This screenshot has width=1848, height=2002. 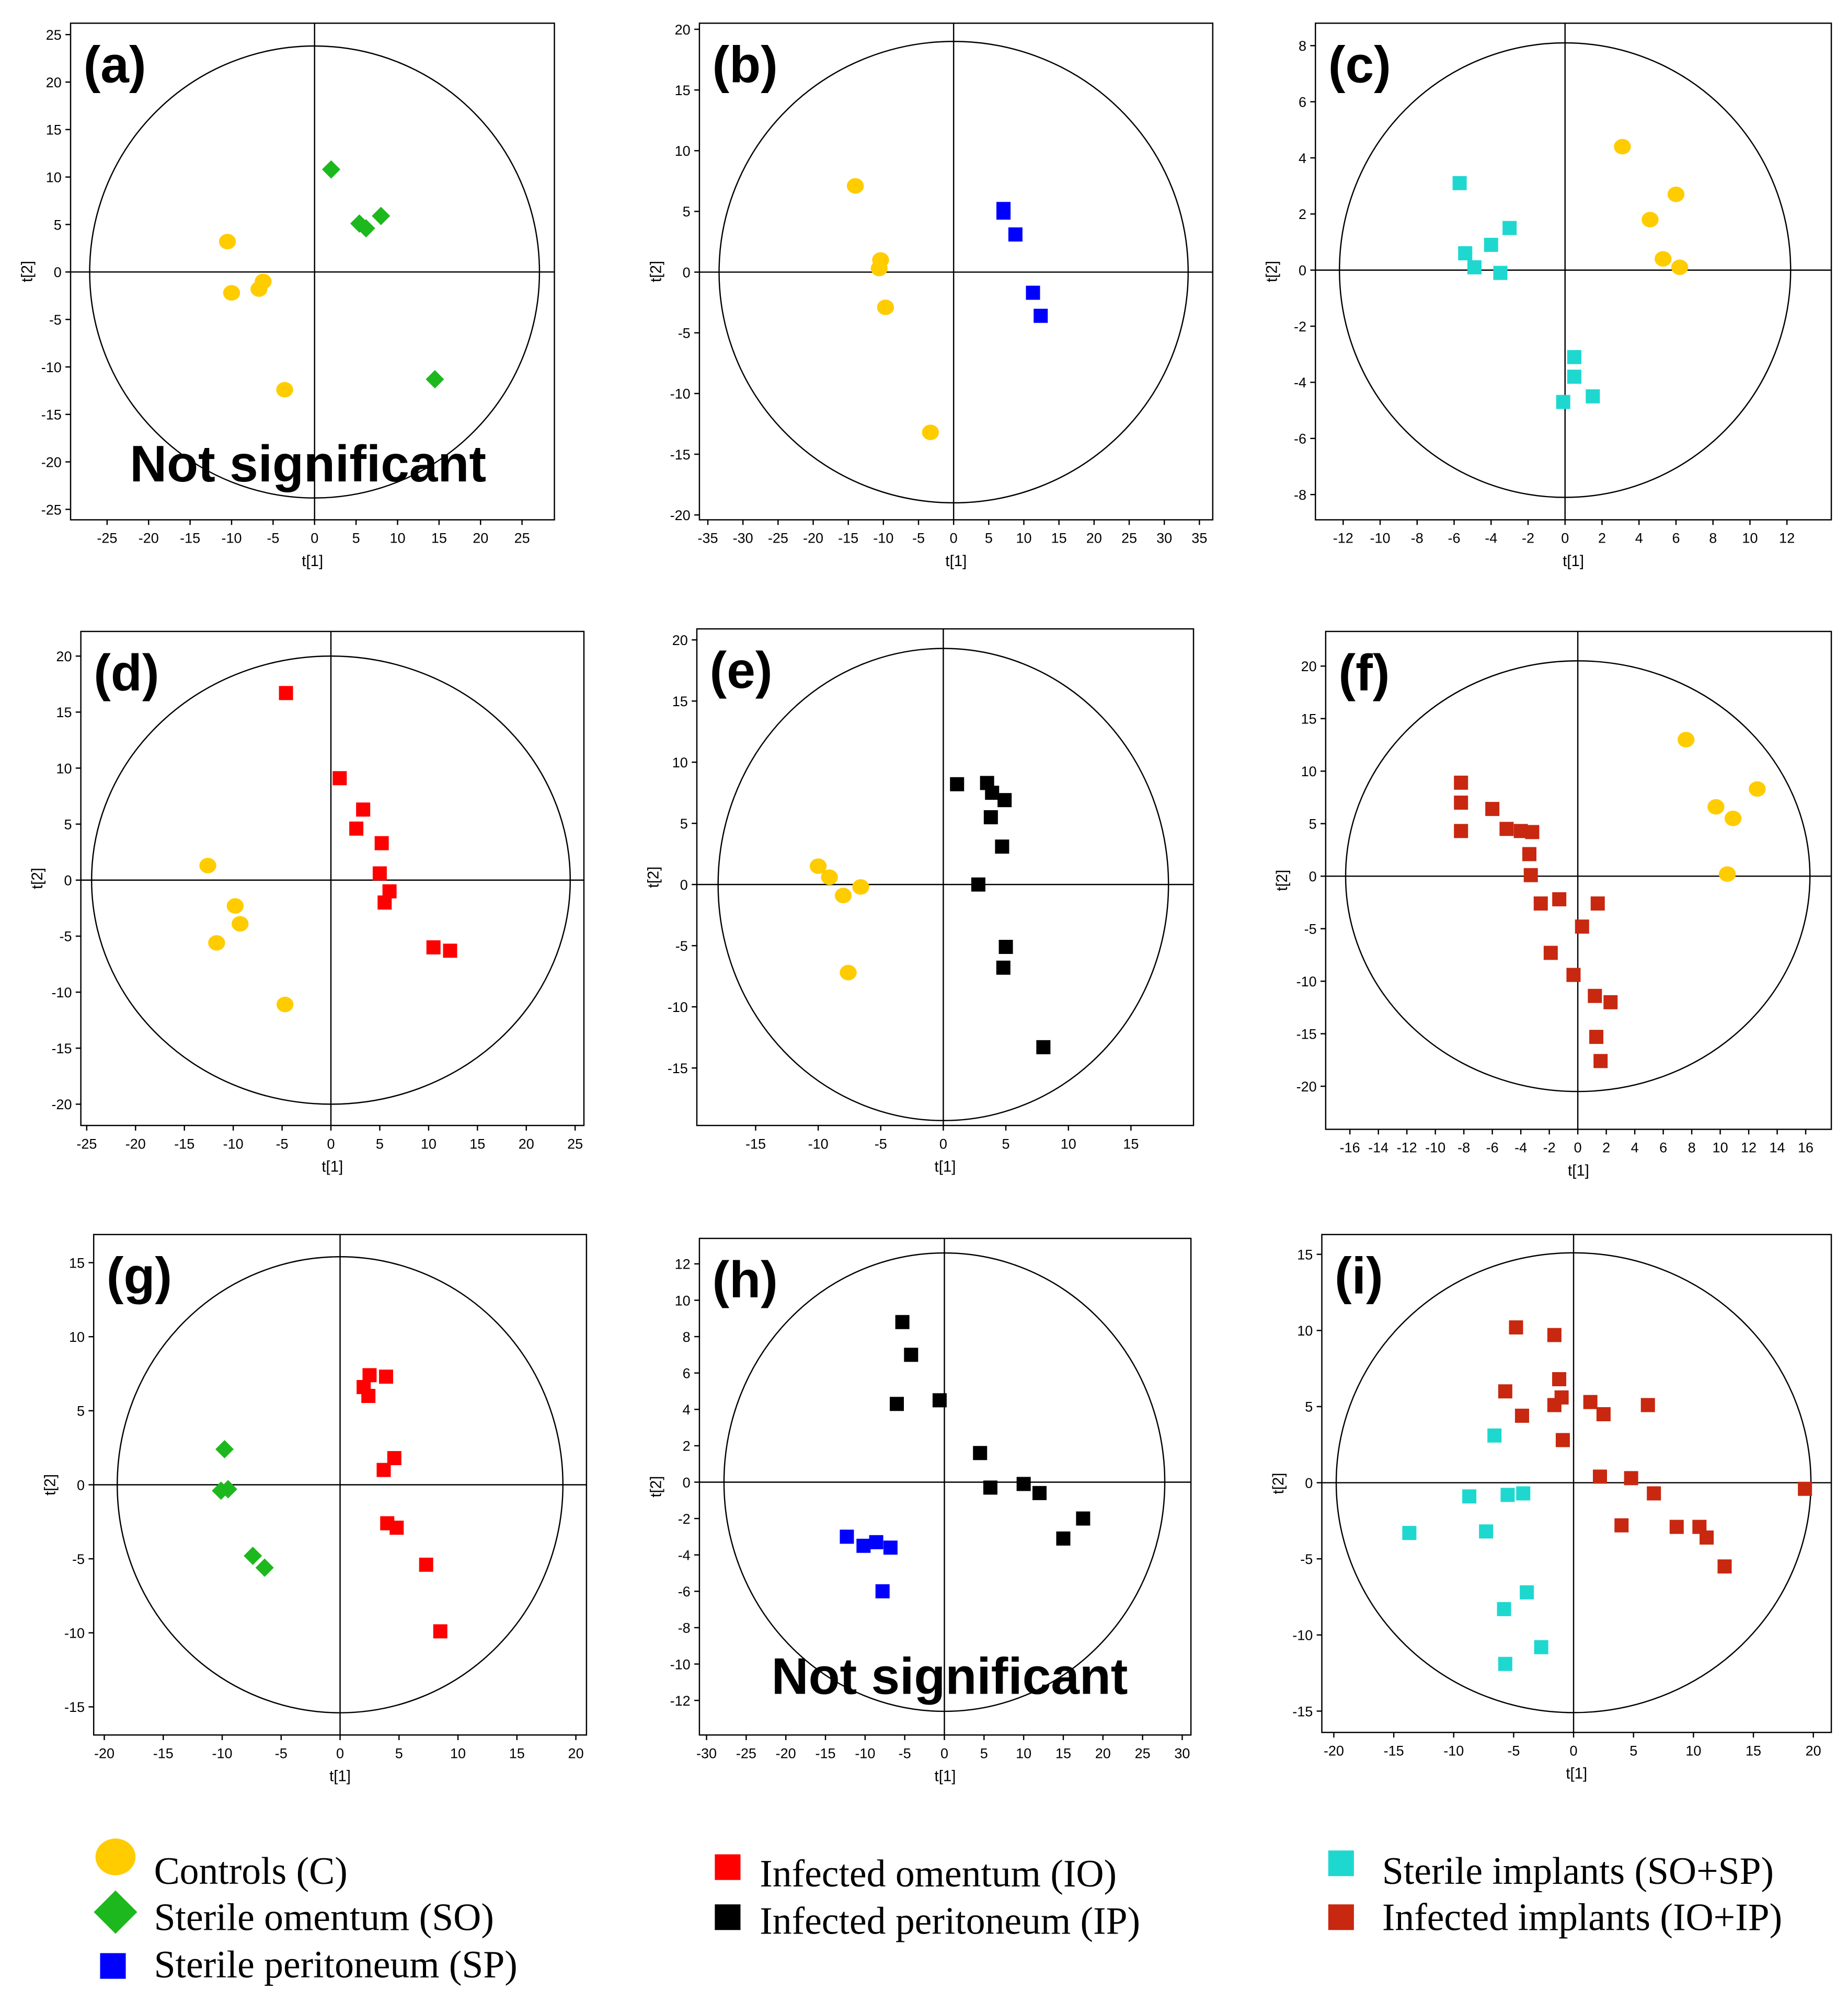 What do you see at coordinates (1777, 1148) in the screenshot?
I see `x-tick-label: 14` at bounding box center [1777, 1148].